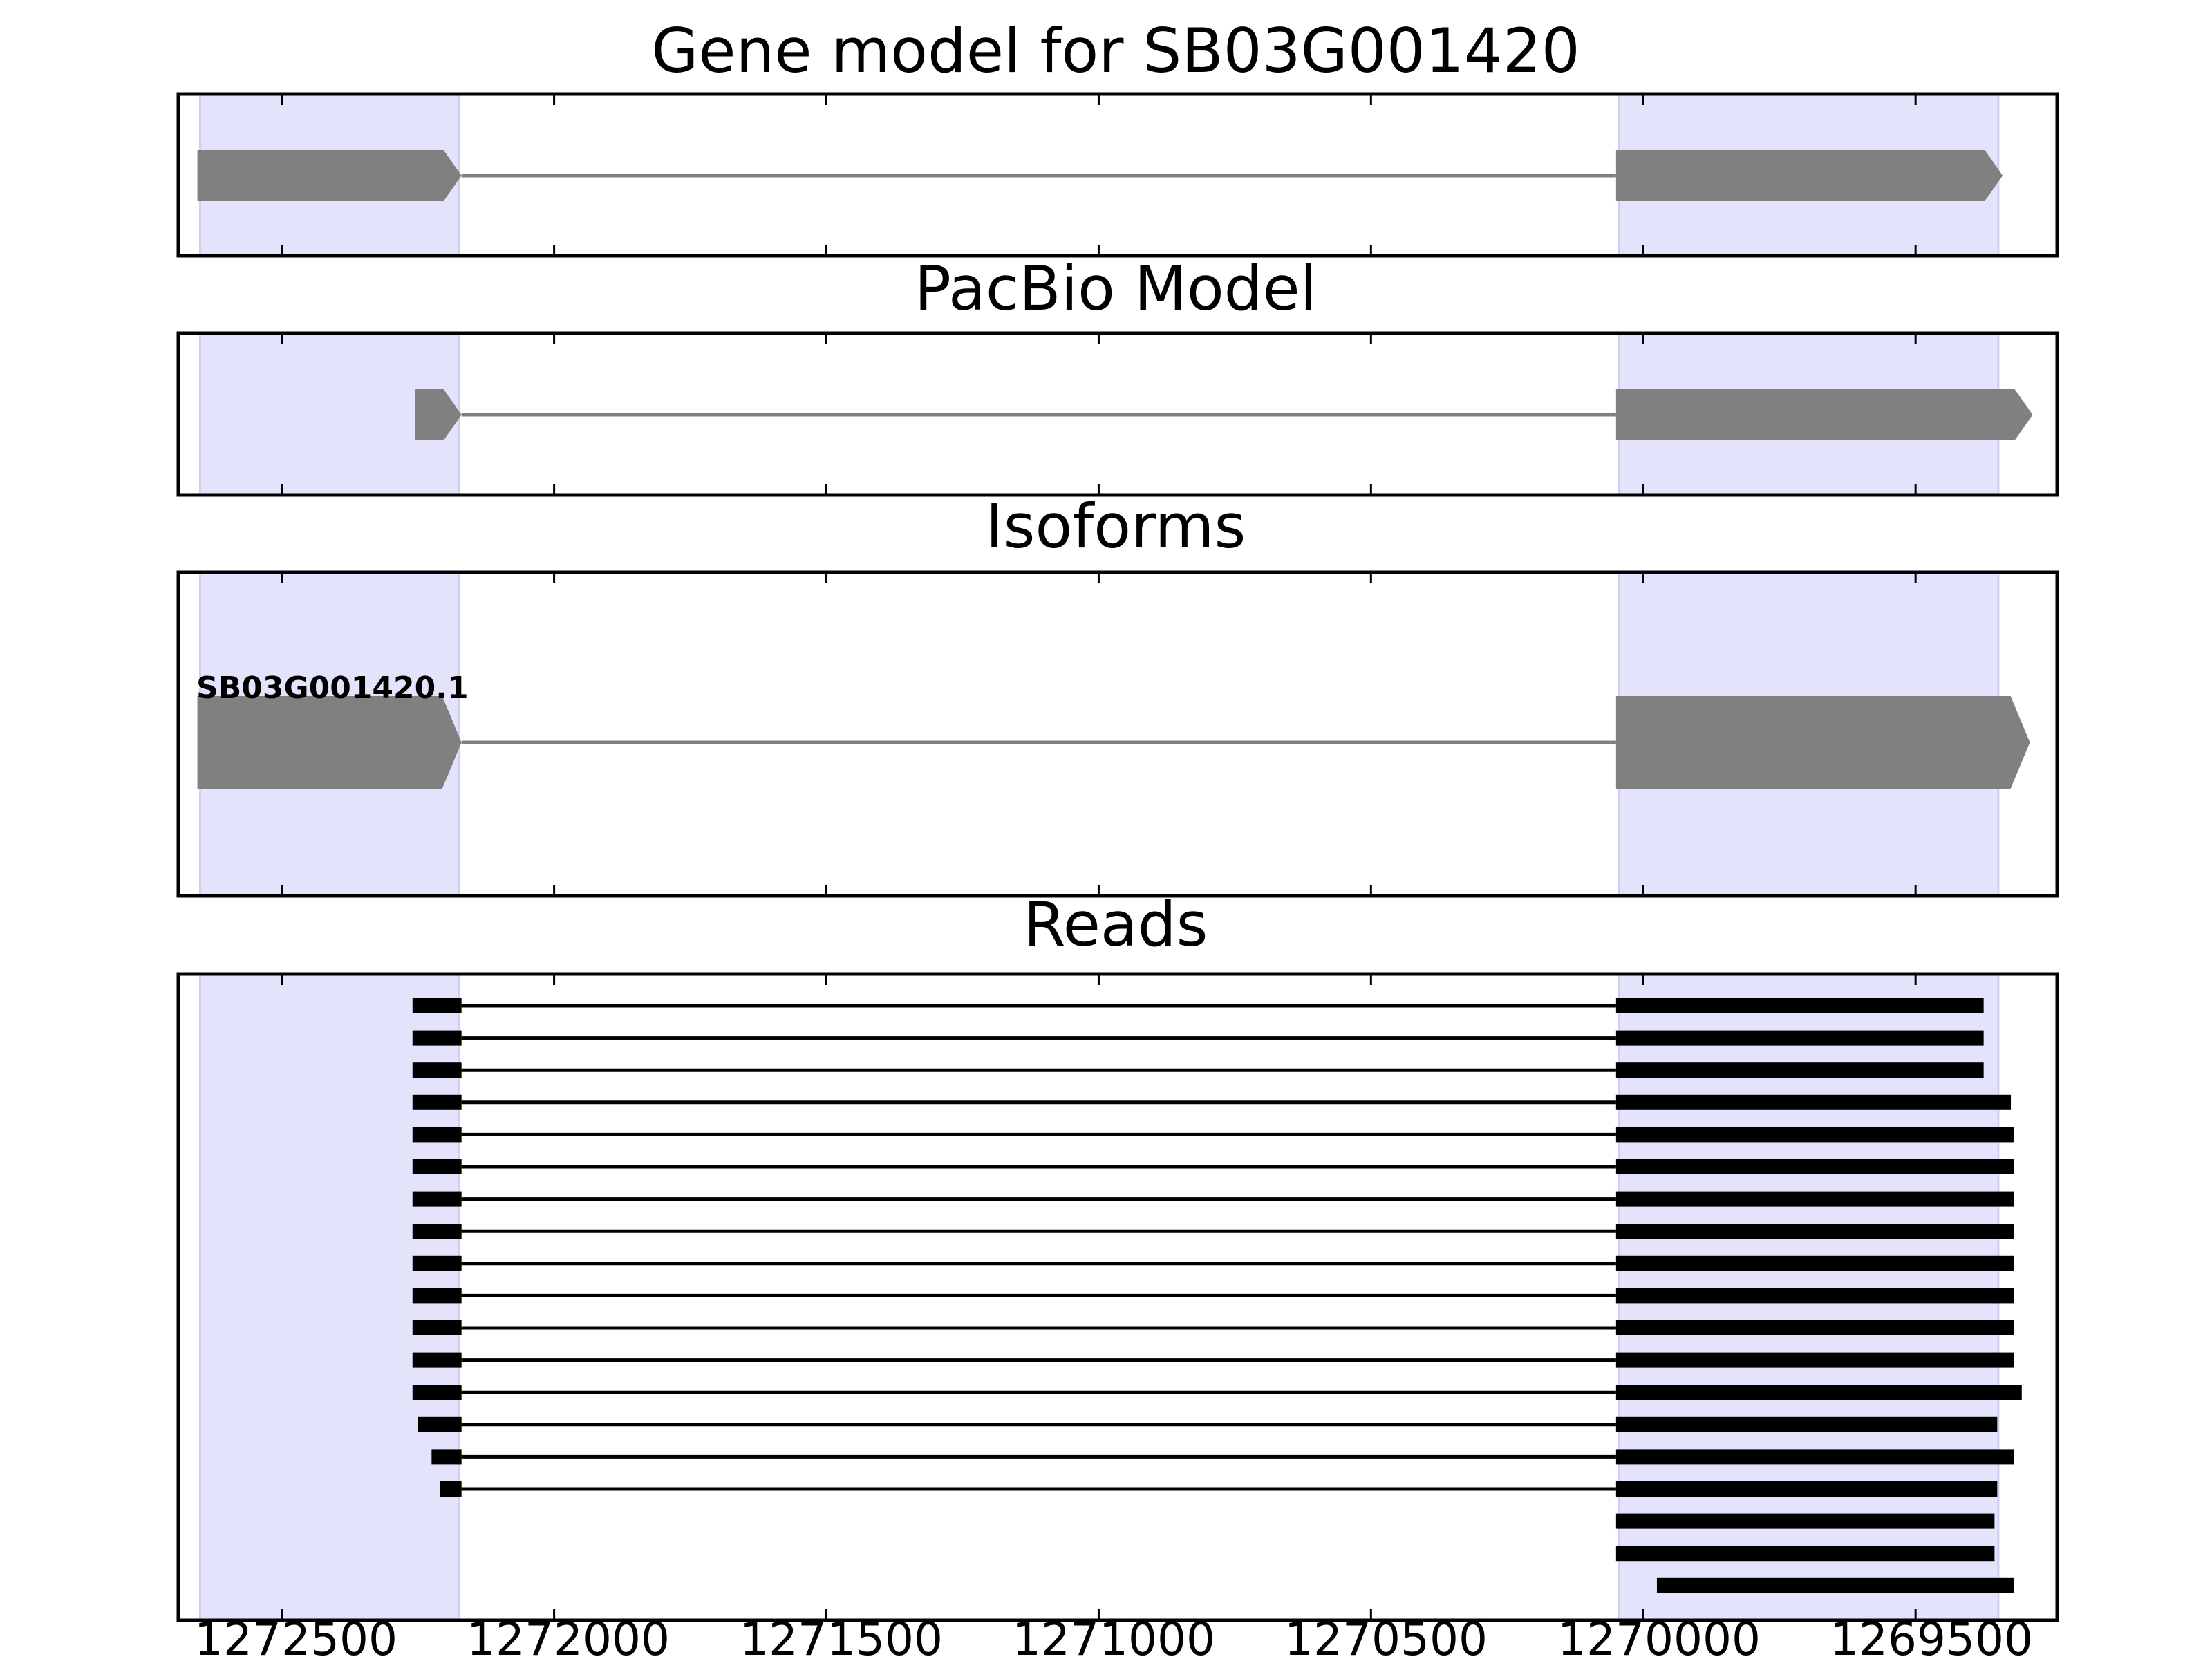 The image size is (2212, 1659). I want to click on x-tick-label-5: 1270000, so click(1659, 1636).